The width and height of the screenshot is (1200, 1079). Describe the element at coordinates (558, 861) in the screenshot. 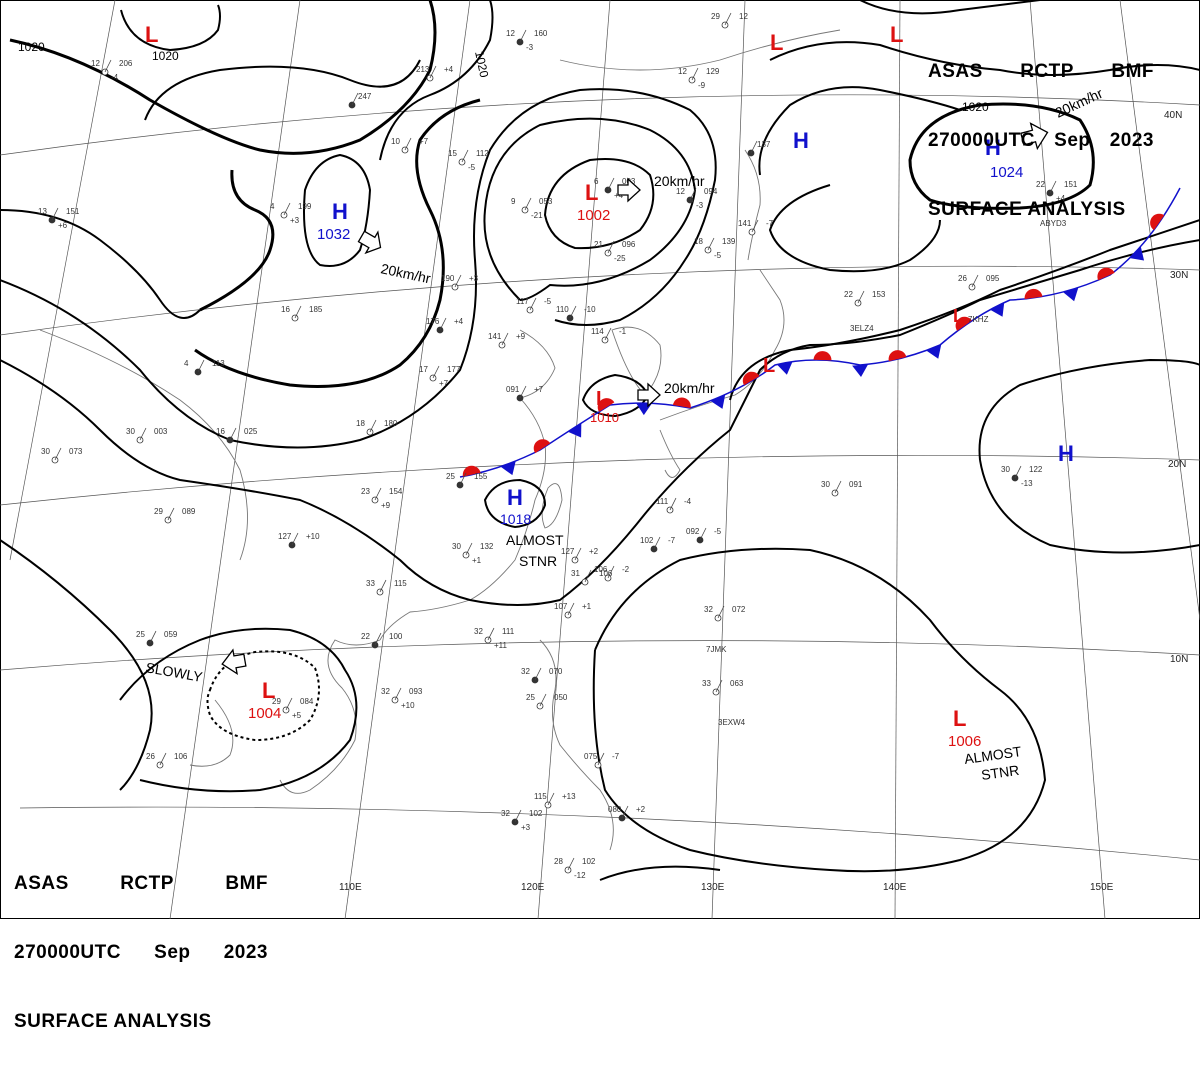

I see `station-value: 28` at that location.